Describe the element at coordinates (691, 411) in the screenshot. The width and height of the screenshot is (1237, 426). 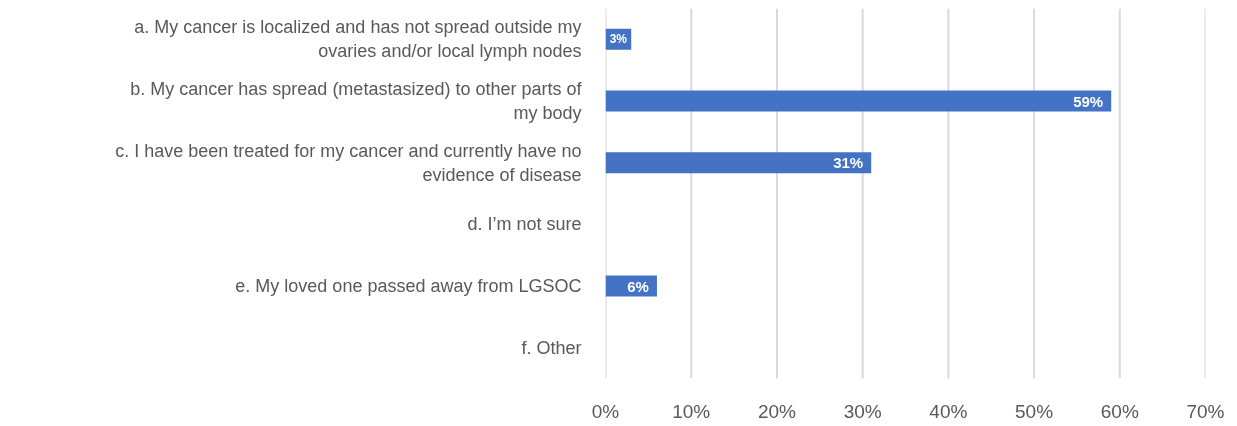
I see `x-tick-label: 10%` at that location.